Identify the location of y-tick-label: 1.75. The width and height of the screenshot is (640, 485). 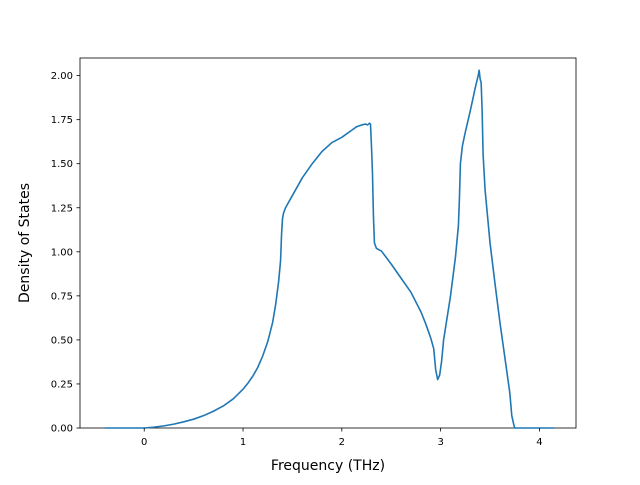
(62, 120).